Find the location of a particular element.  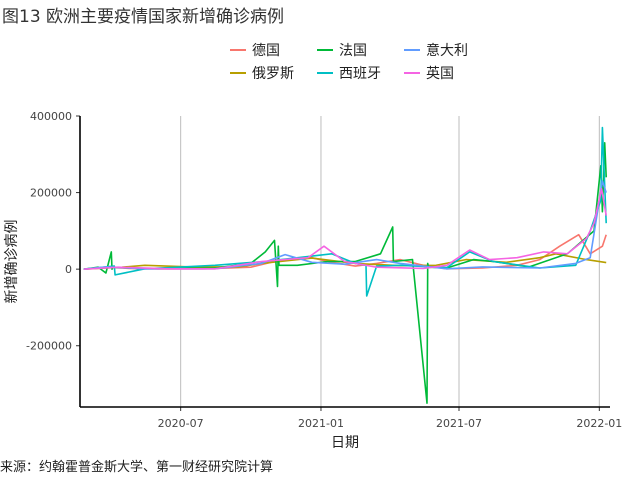

legend-label: 意大利 is located at coordinates (447, 50).